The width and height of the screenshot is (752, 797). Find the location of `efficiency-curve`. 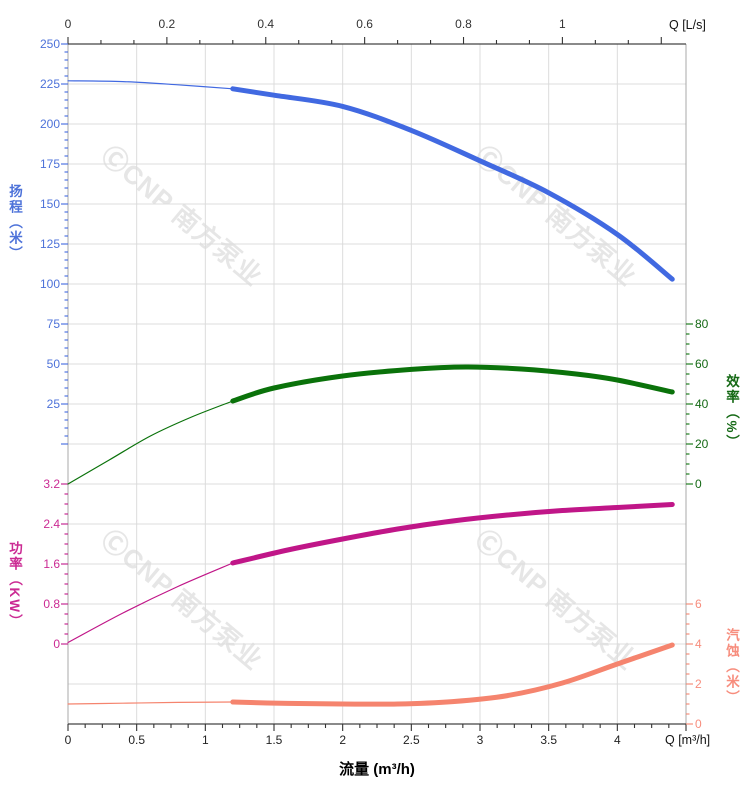

efficiency-curve is located at coordinates (452, 384).